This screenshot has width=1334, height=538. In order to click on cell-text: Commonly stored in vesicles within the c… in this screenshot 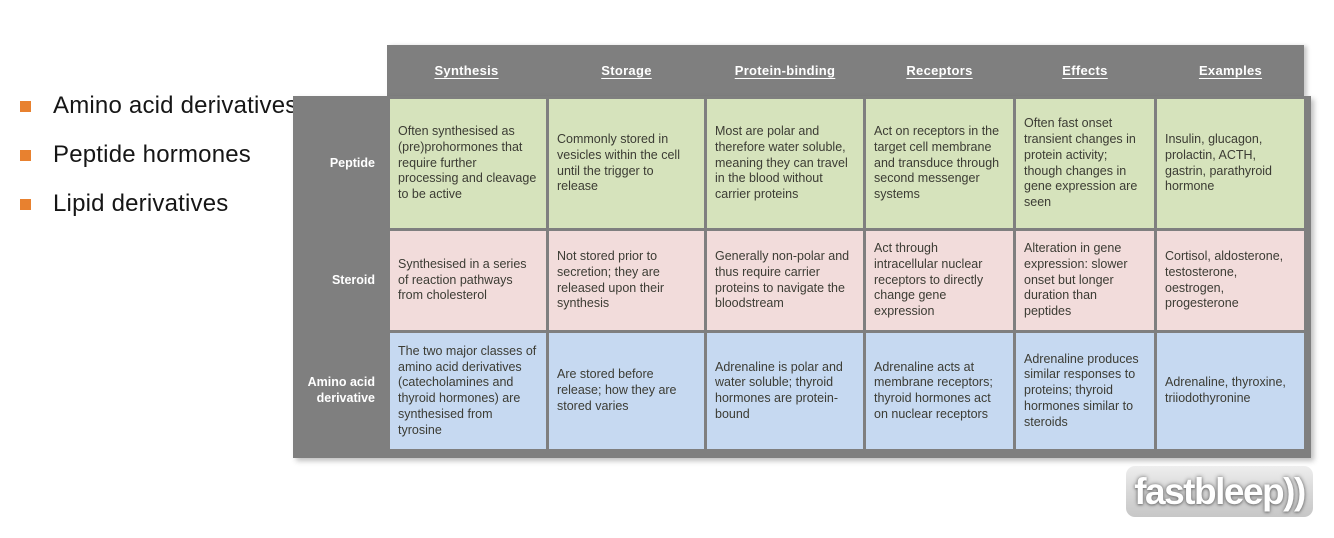, I will do `click(618, 163)`.